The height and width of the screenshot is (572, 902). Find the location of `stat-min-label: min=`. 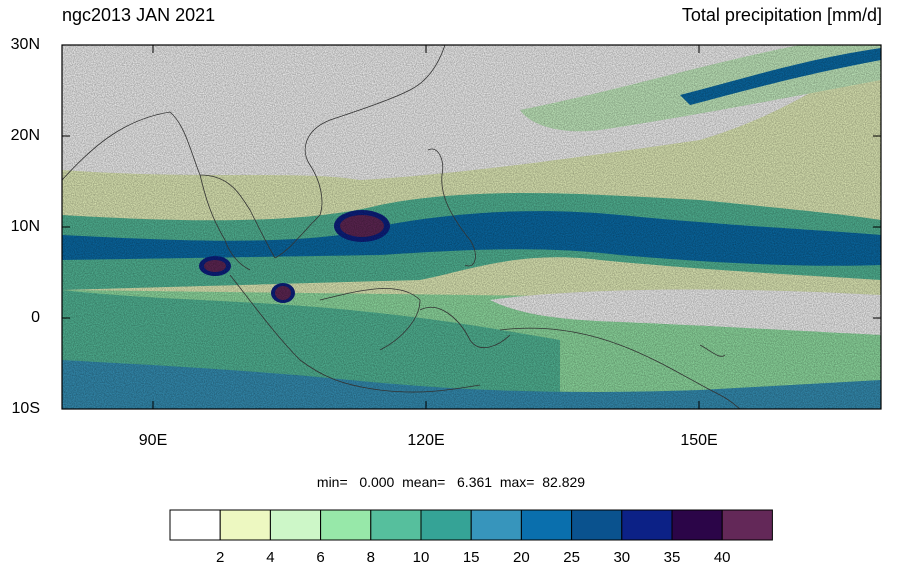

stat-min-label: min= is located at coordinates (332, 482).